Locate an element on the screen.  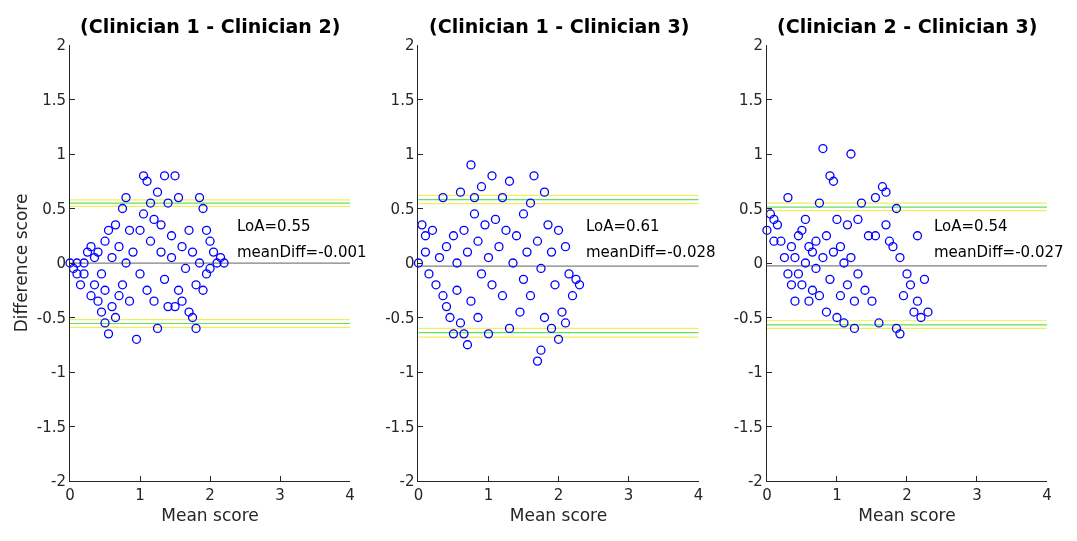
annotation: LoA=0.55 is located at coordinates (274, 226).